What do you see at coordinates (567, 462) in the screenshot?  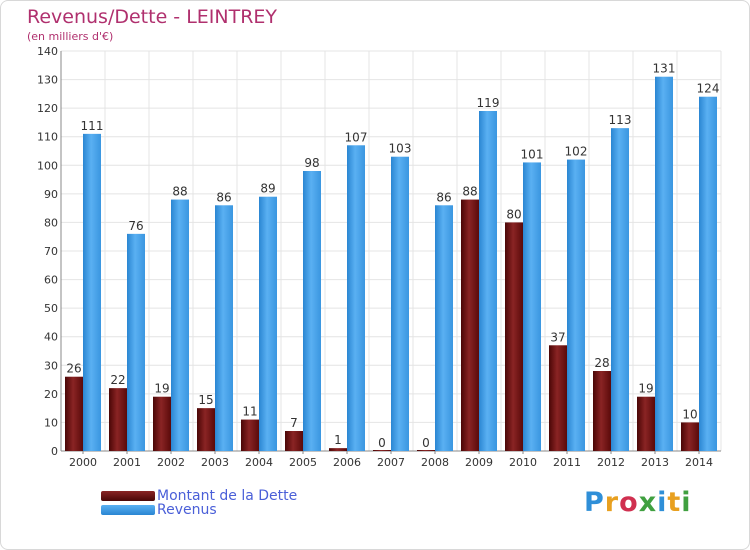 I see `x-tick-label: 2011` at bounding box center [567, 462].